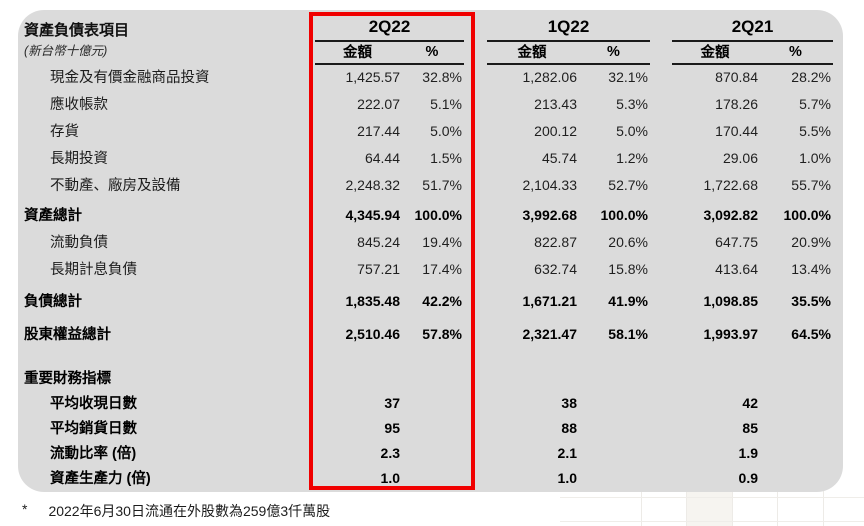  Describe the element at coordinates (115, 186) in the screenshot. I see `row-label: 不動產、廠房及設備` at that location.